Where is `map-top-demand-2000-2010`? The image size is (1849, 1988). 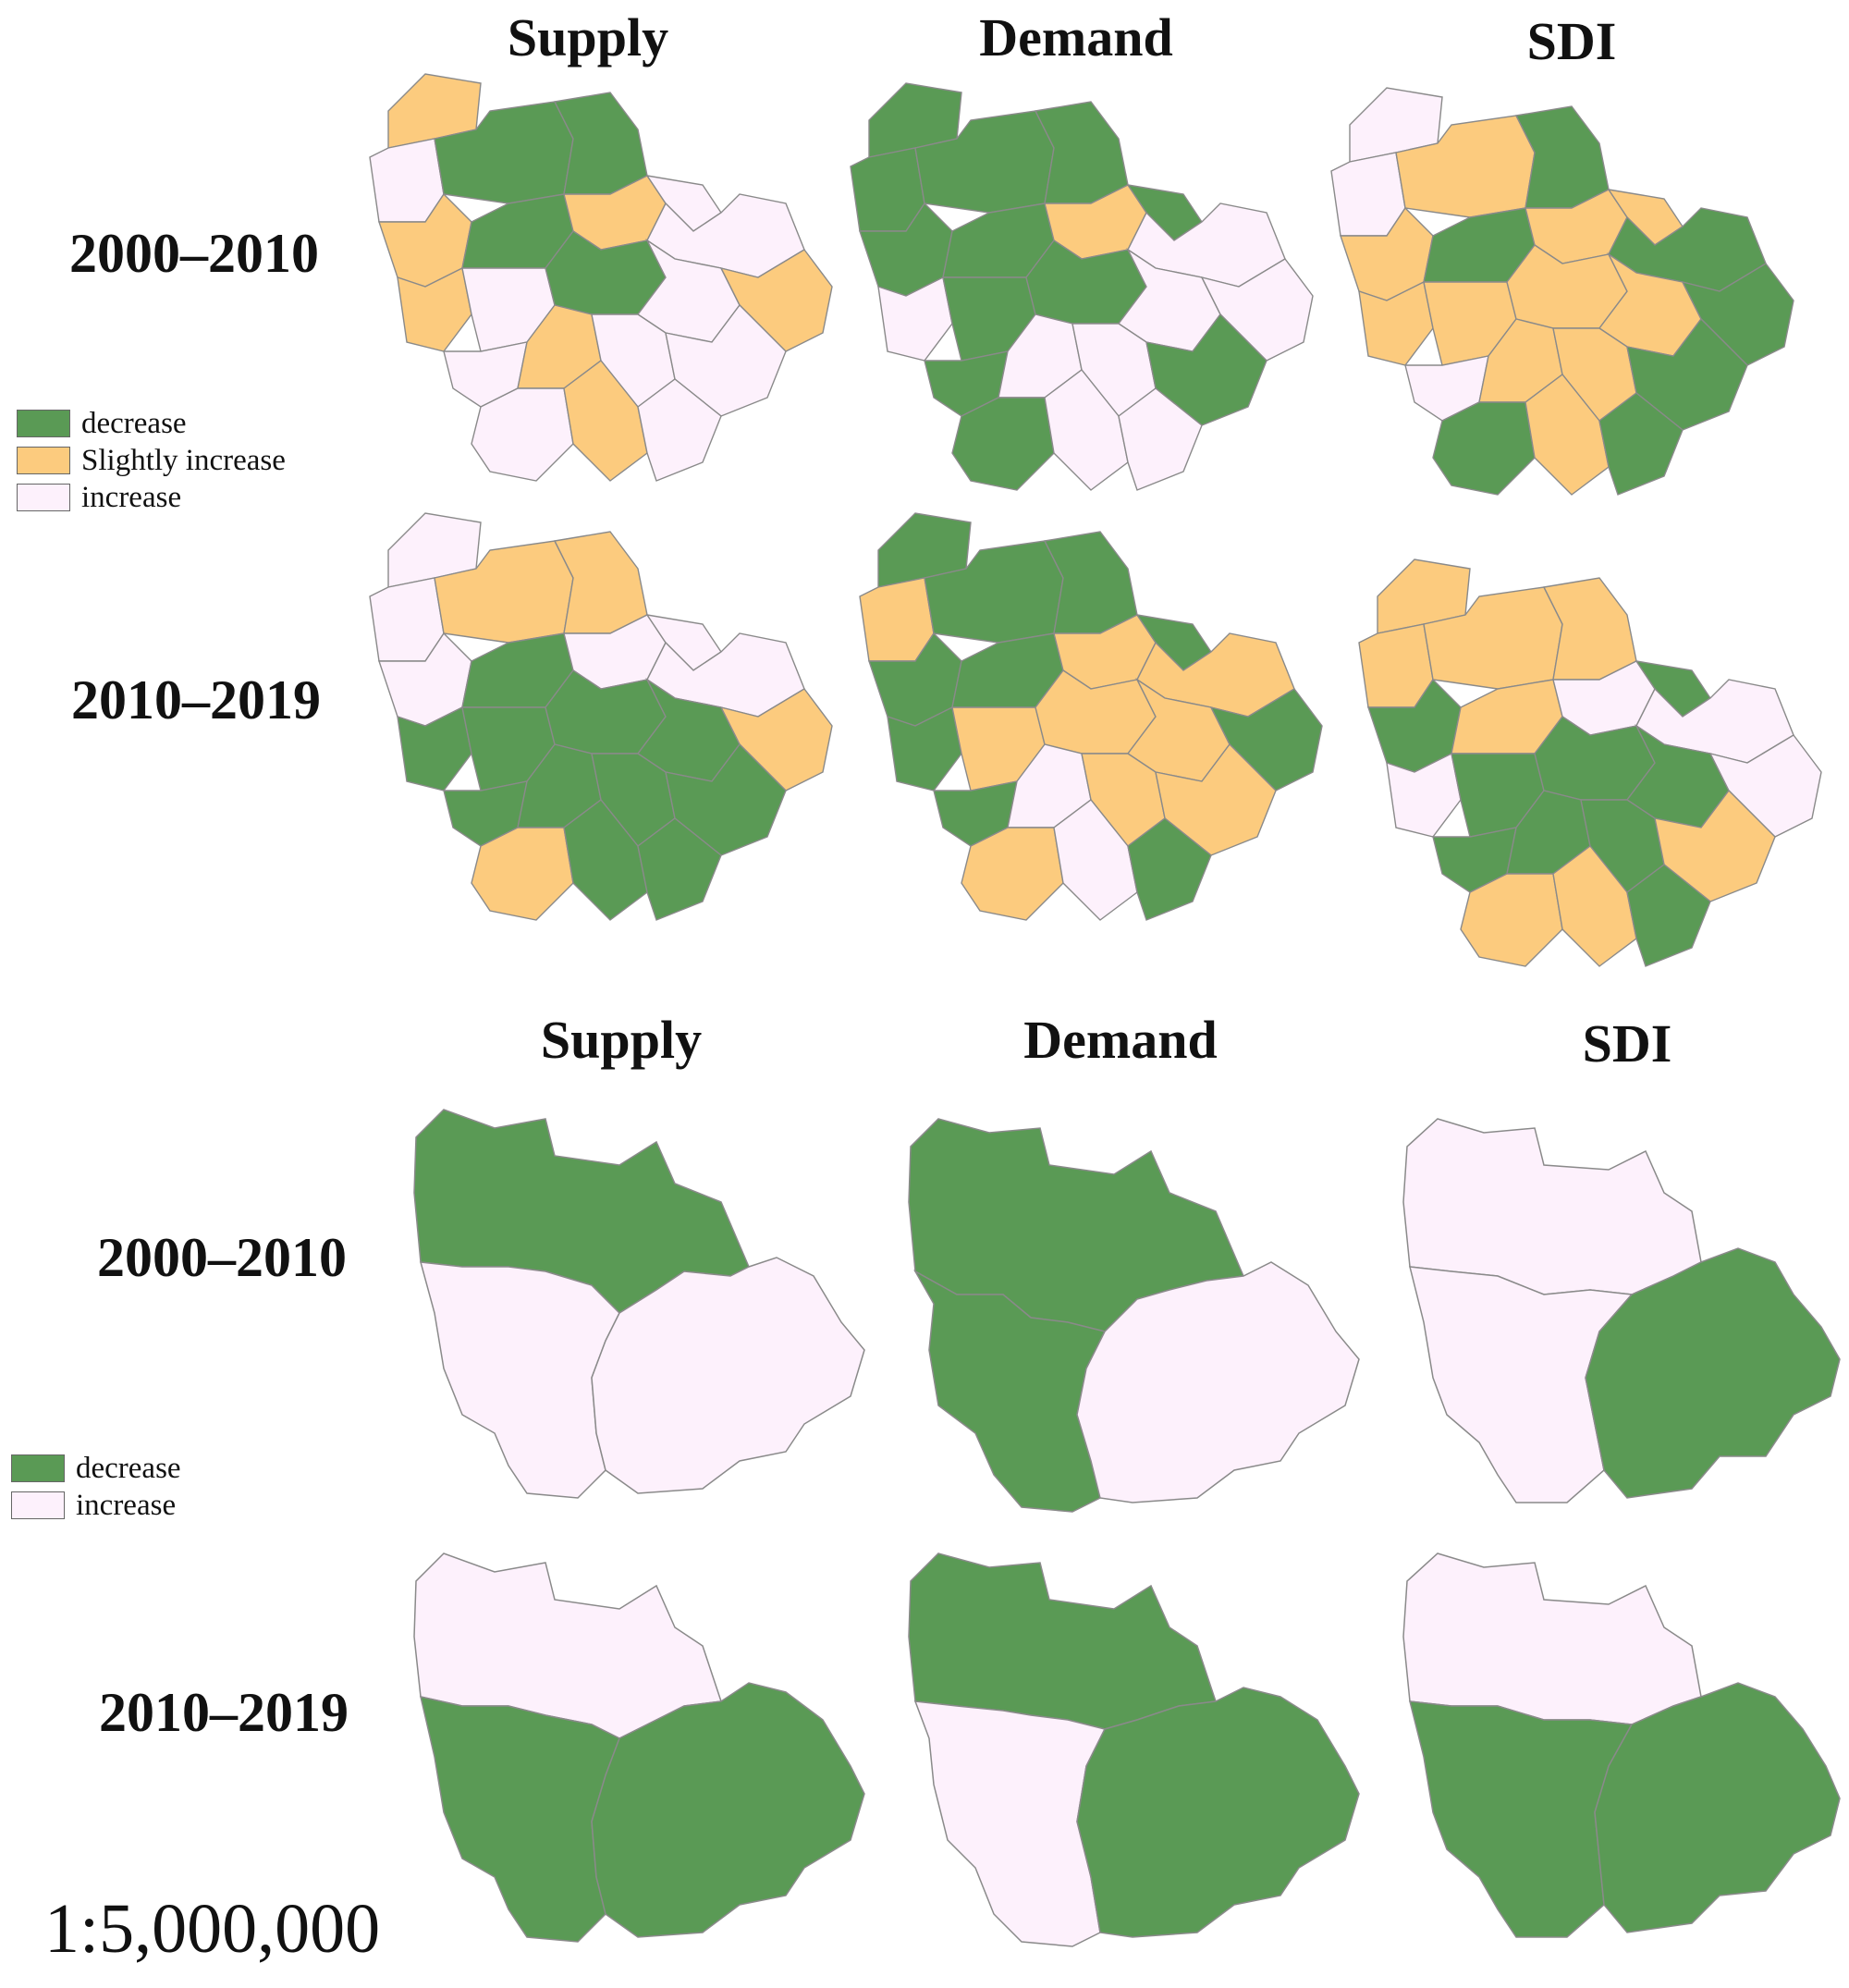
map-top-demand-2000-2010 is located at coordinates (1090, 300).